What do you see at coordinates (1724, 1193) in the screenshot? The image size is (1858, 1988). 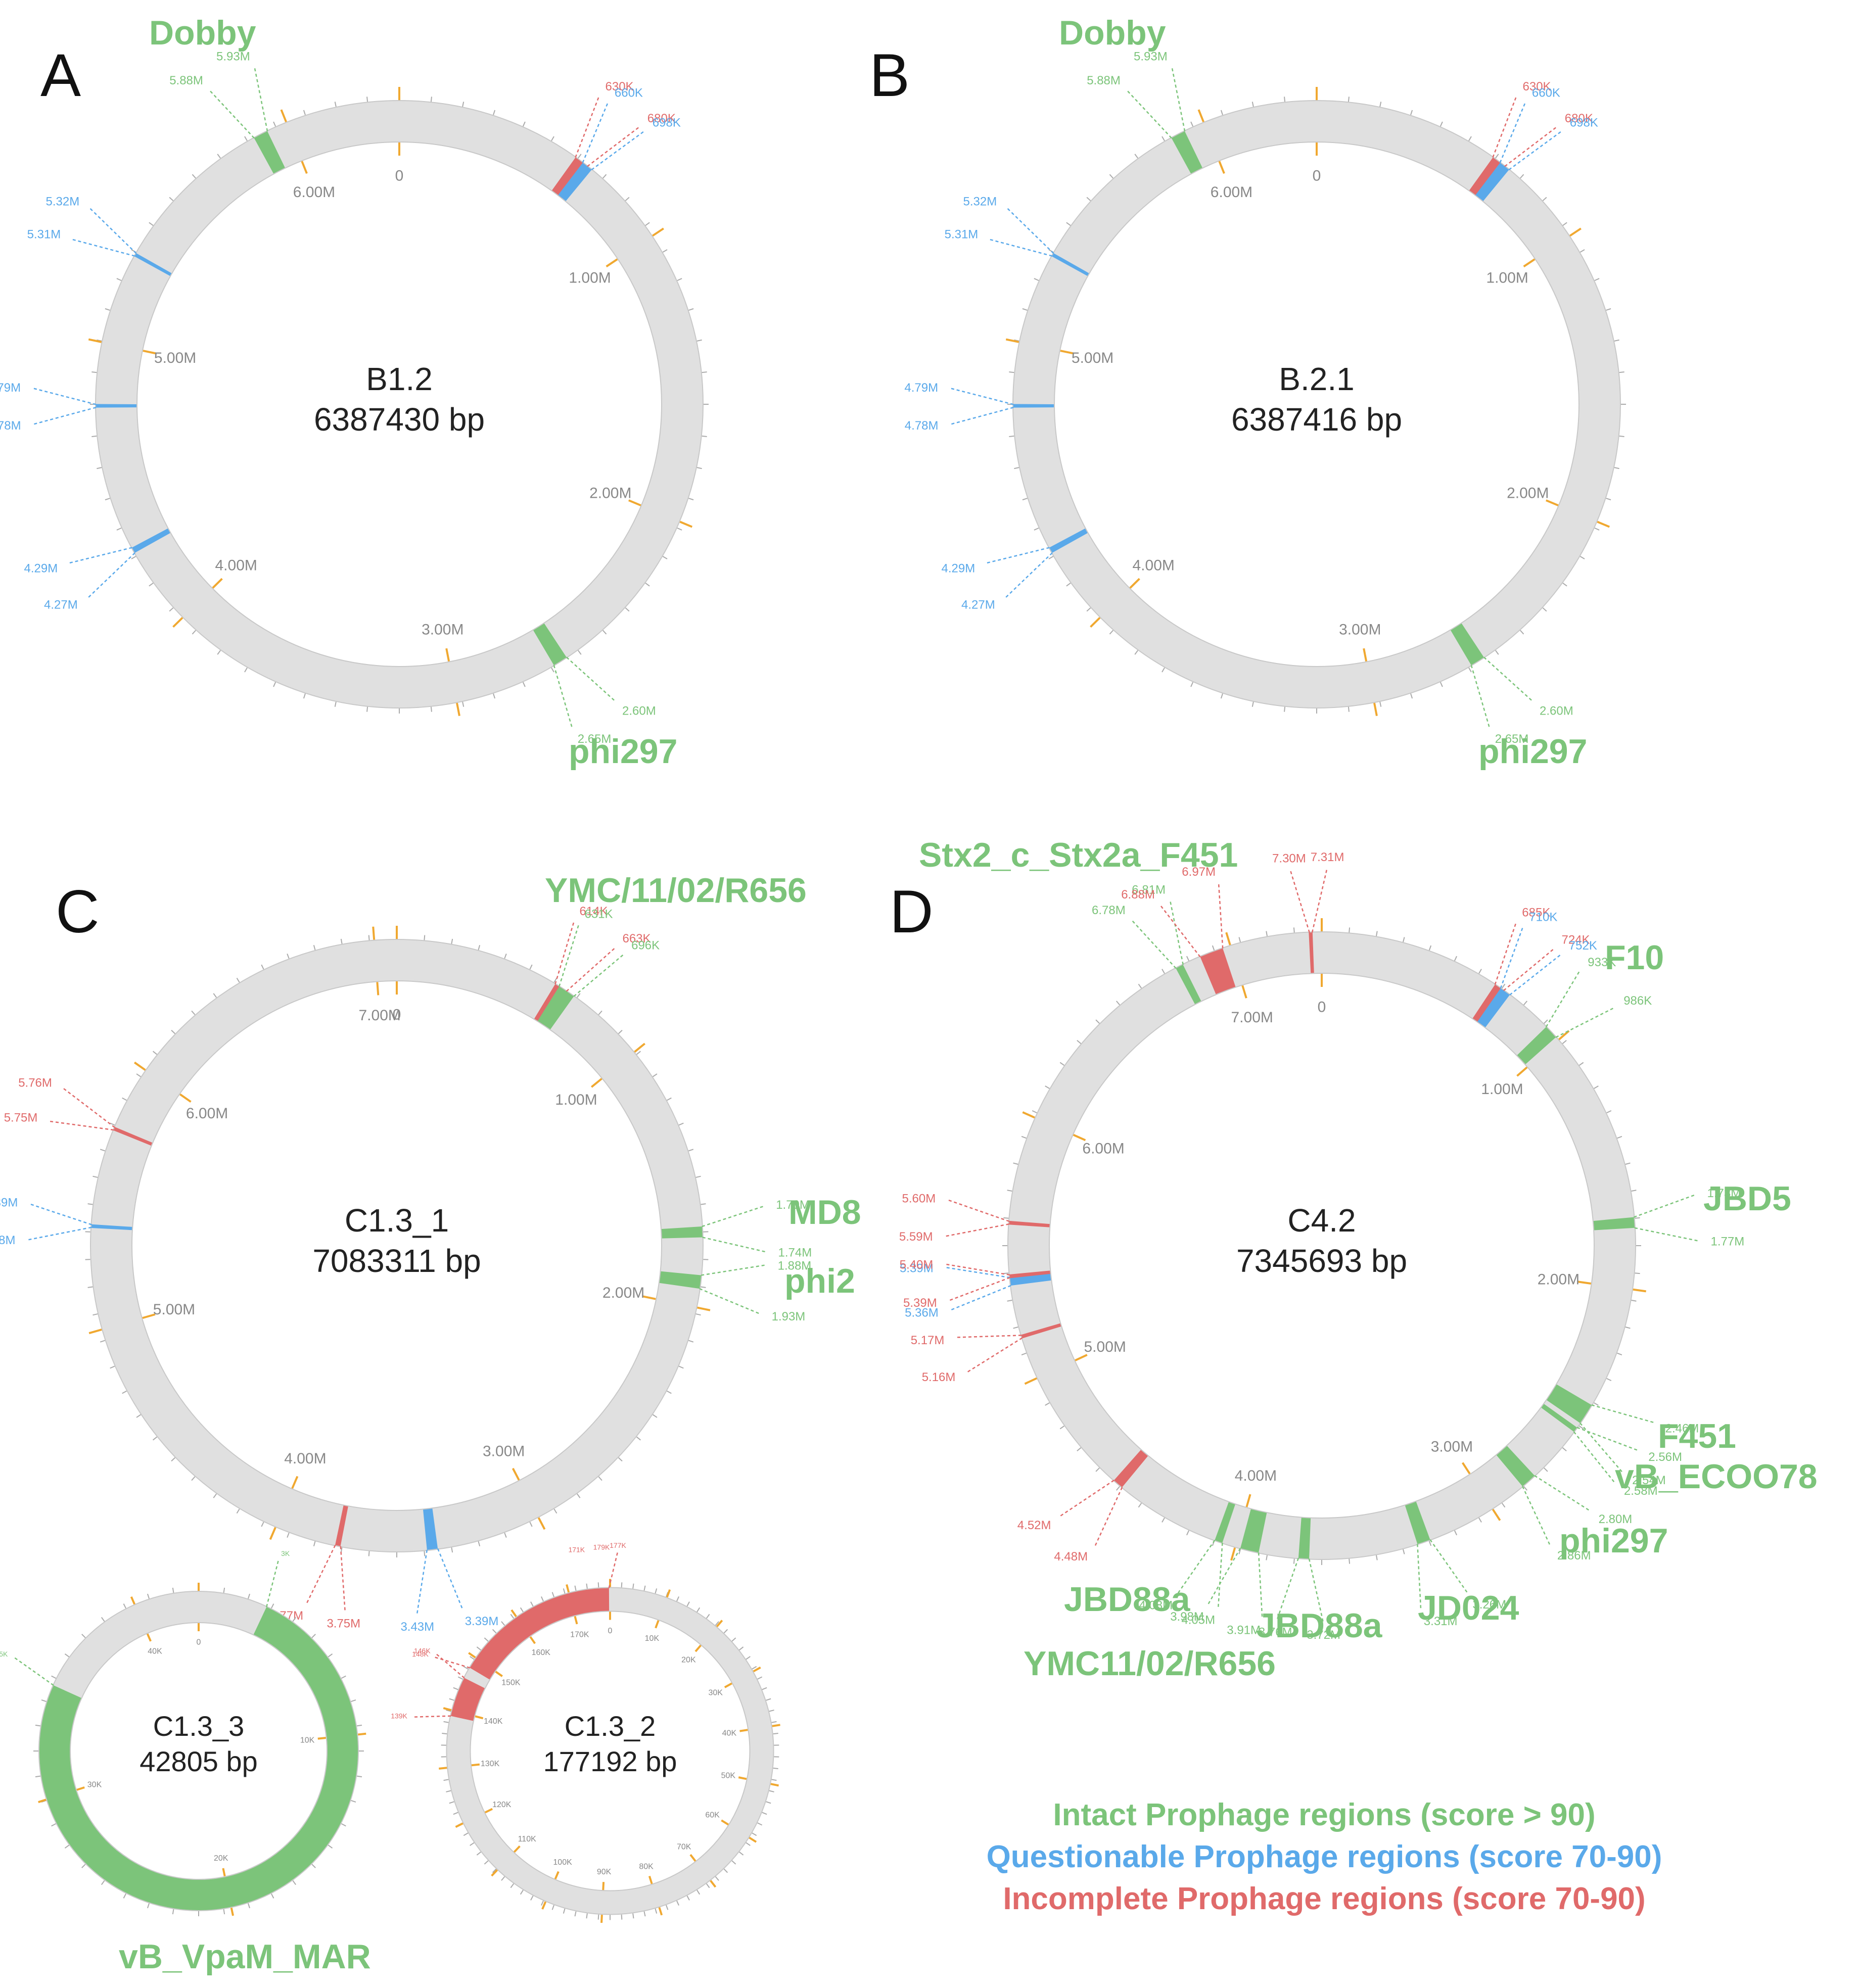 I see `region-coordinate-label: 1.73M` at bounding box center [1724, 1193].